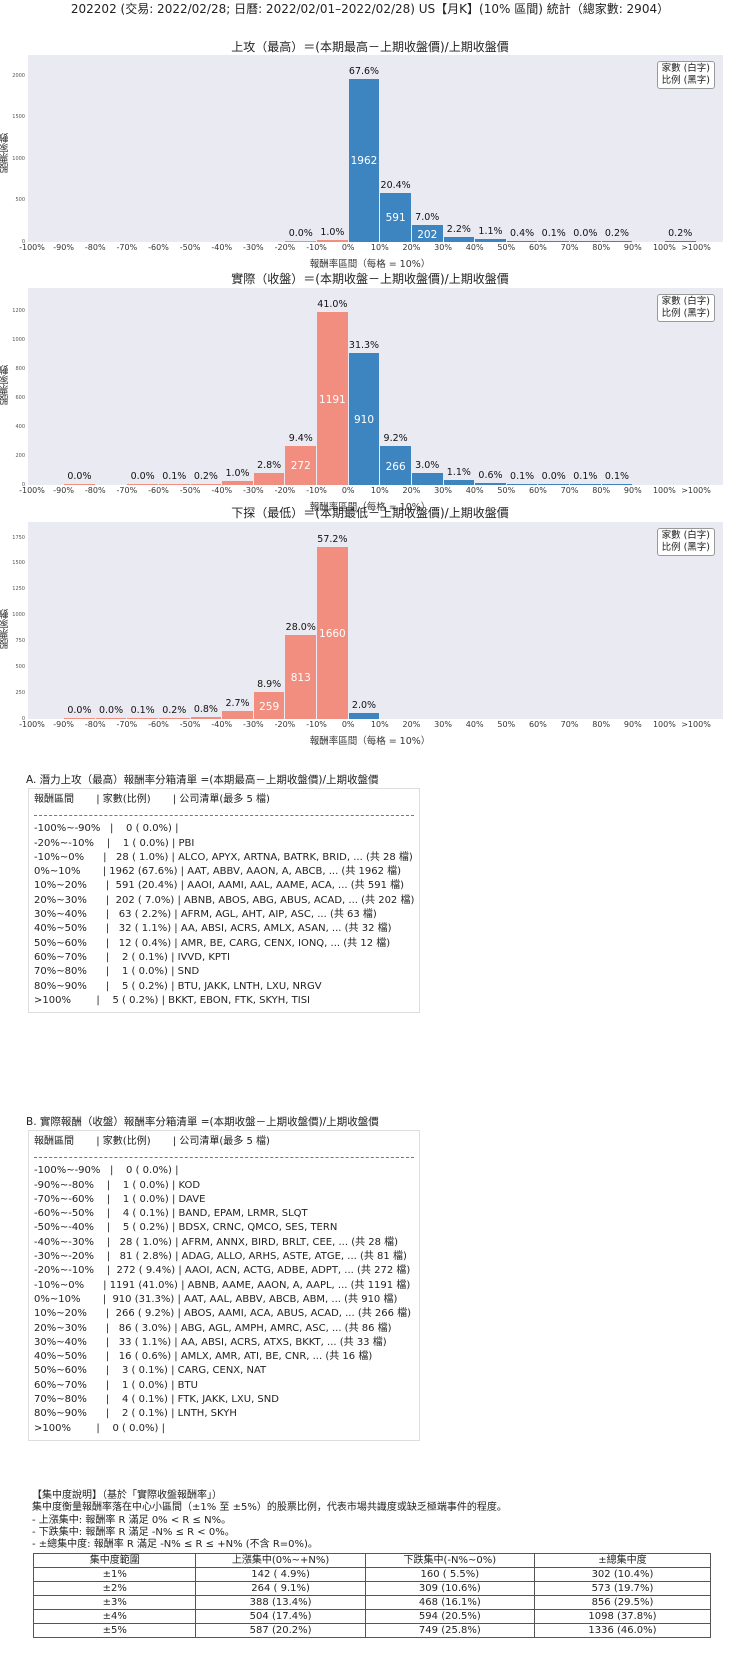  Describe the element at coordinates (372, 1560) in the screenshot. I see `table-header-row: 集中度範圍 上漲集中(0%~+N%) 下跌集中(-N%~0%) ±總集中度` at that location.